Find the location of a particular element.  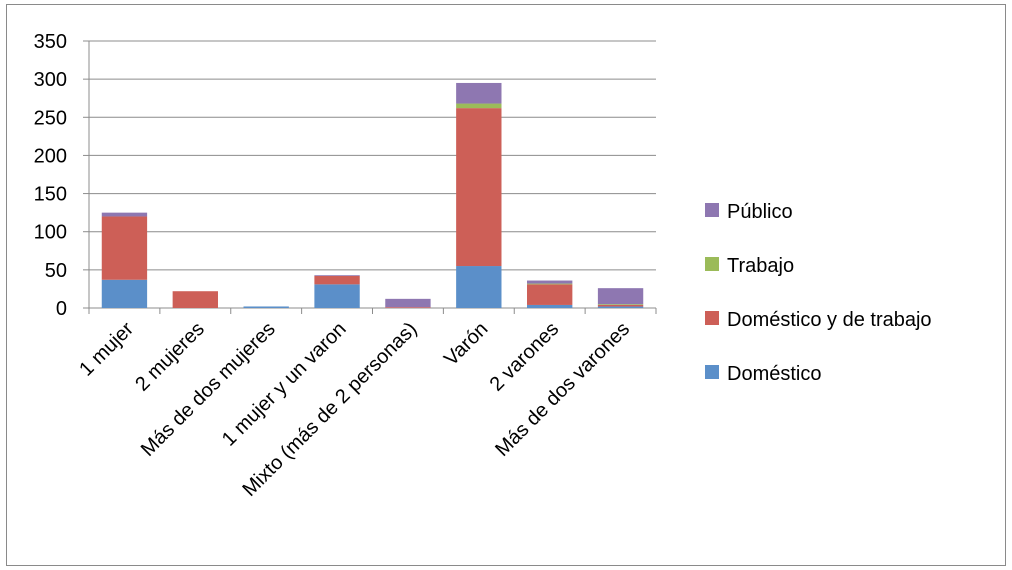

legend-label: Público is located at coordinates (760, 212).